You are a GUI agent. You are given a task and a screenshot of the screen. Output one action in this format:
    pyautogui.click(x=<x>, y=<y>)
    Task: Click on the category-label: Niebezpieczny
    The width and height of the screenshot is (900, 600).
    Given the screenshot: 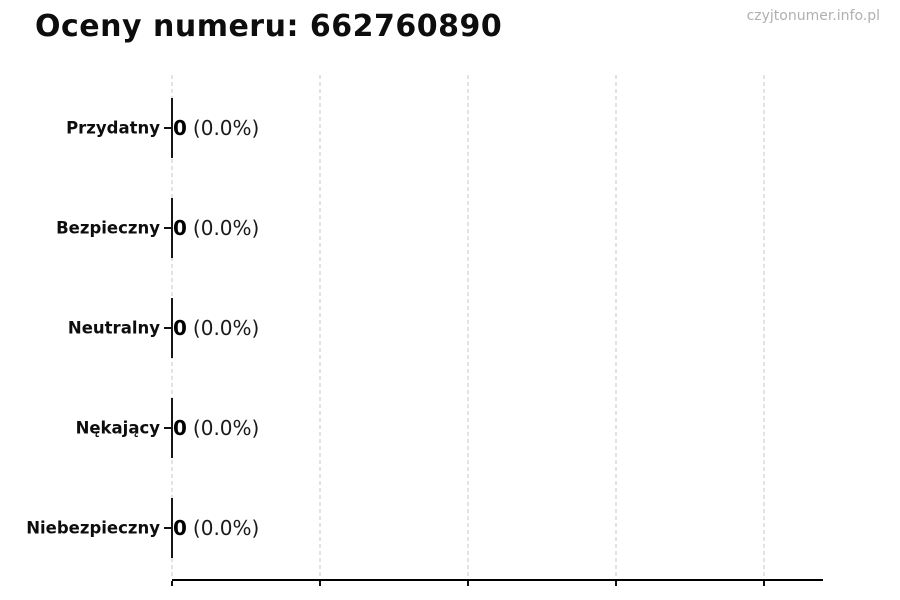 What is the action you would take?
    pyautogui.click(x=93, y=527)
    